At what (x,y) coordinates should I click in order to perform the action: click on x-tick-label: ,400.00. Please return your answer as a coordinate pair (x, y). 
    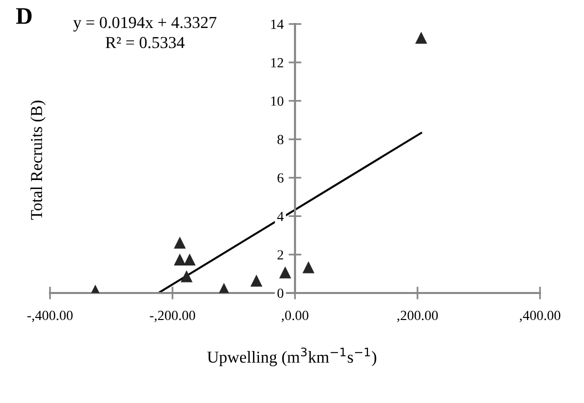
    Looking at the image, I should click on (540, 316).